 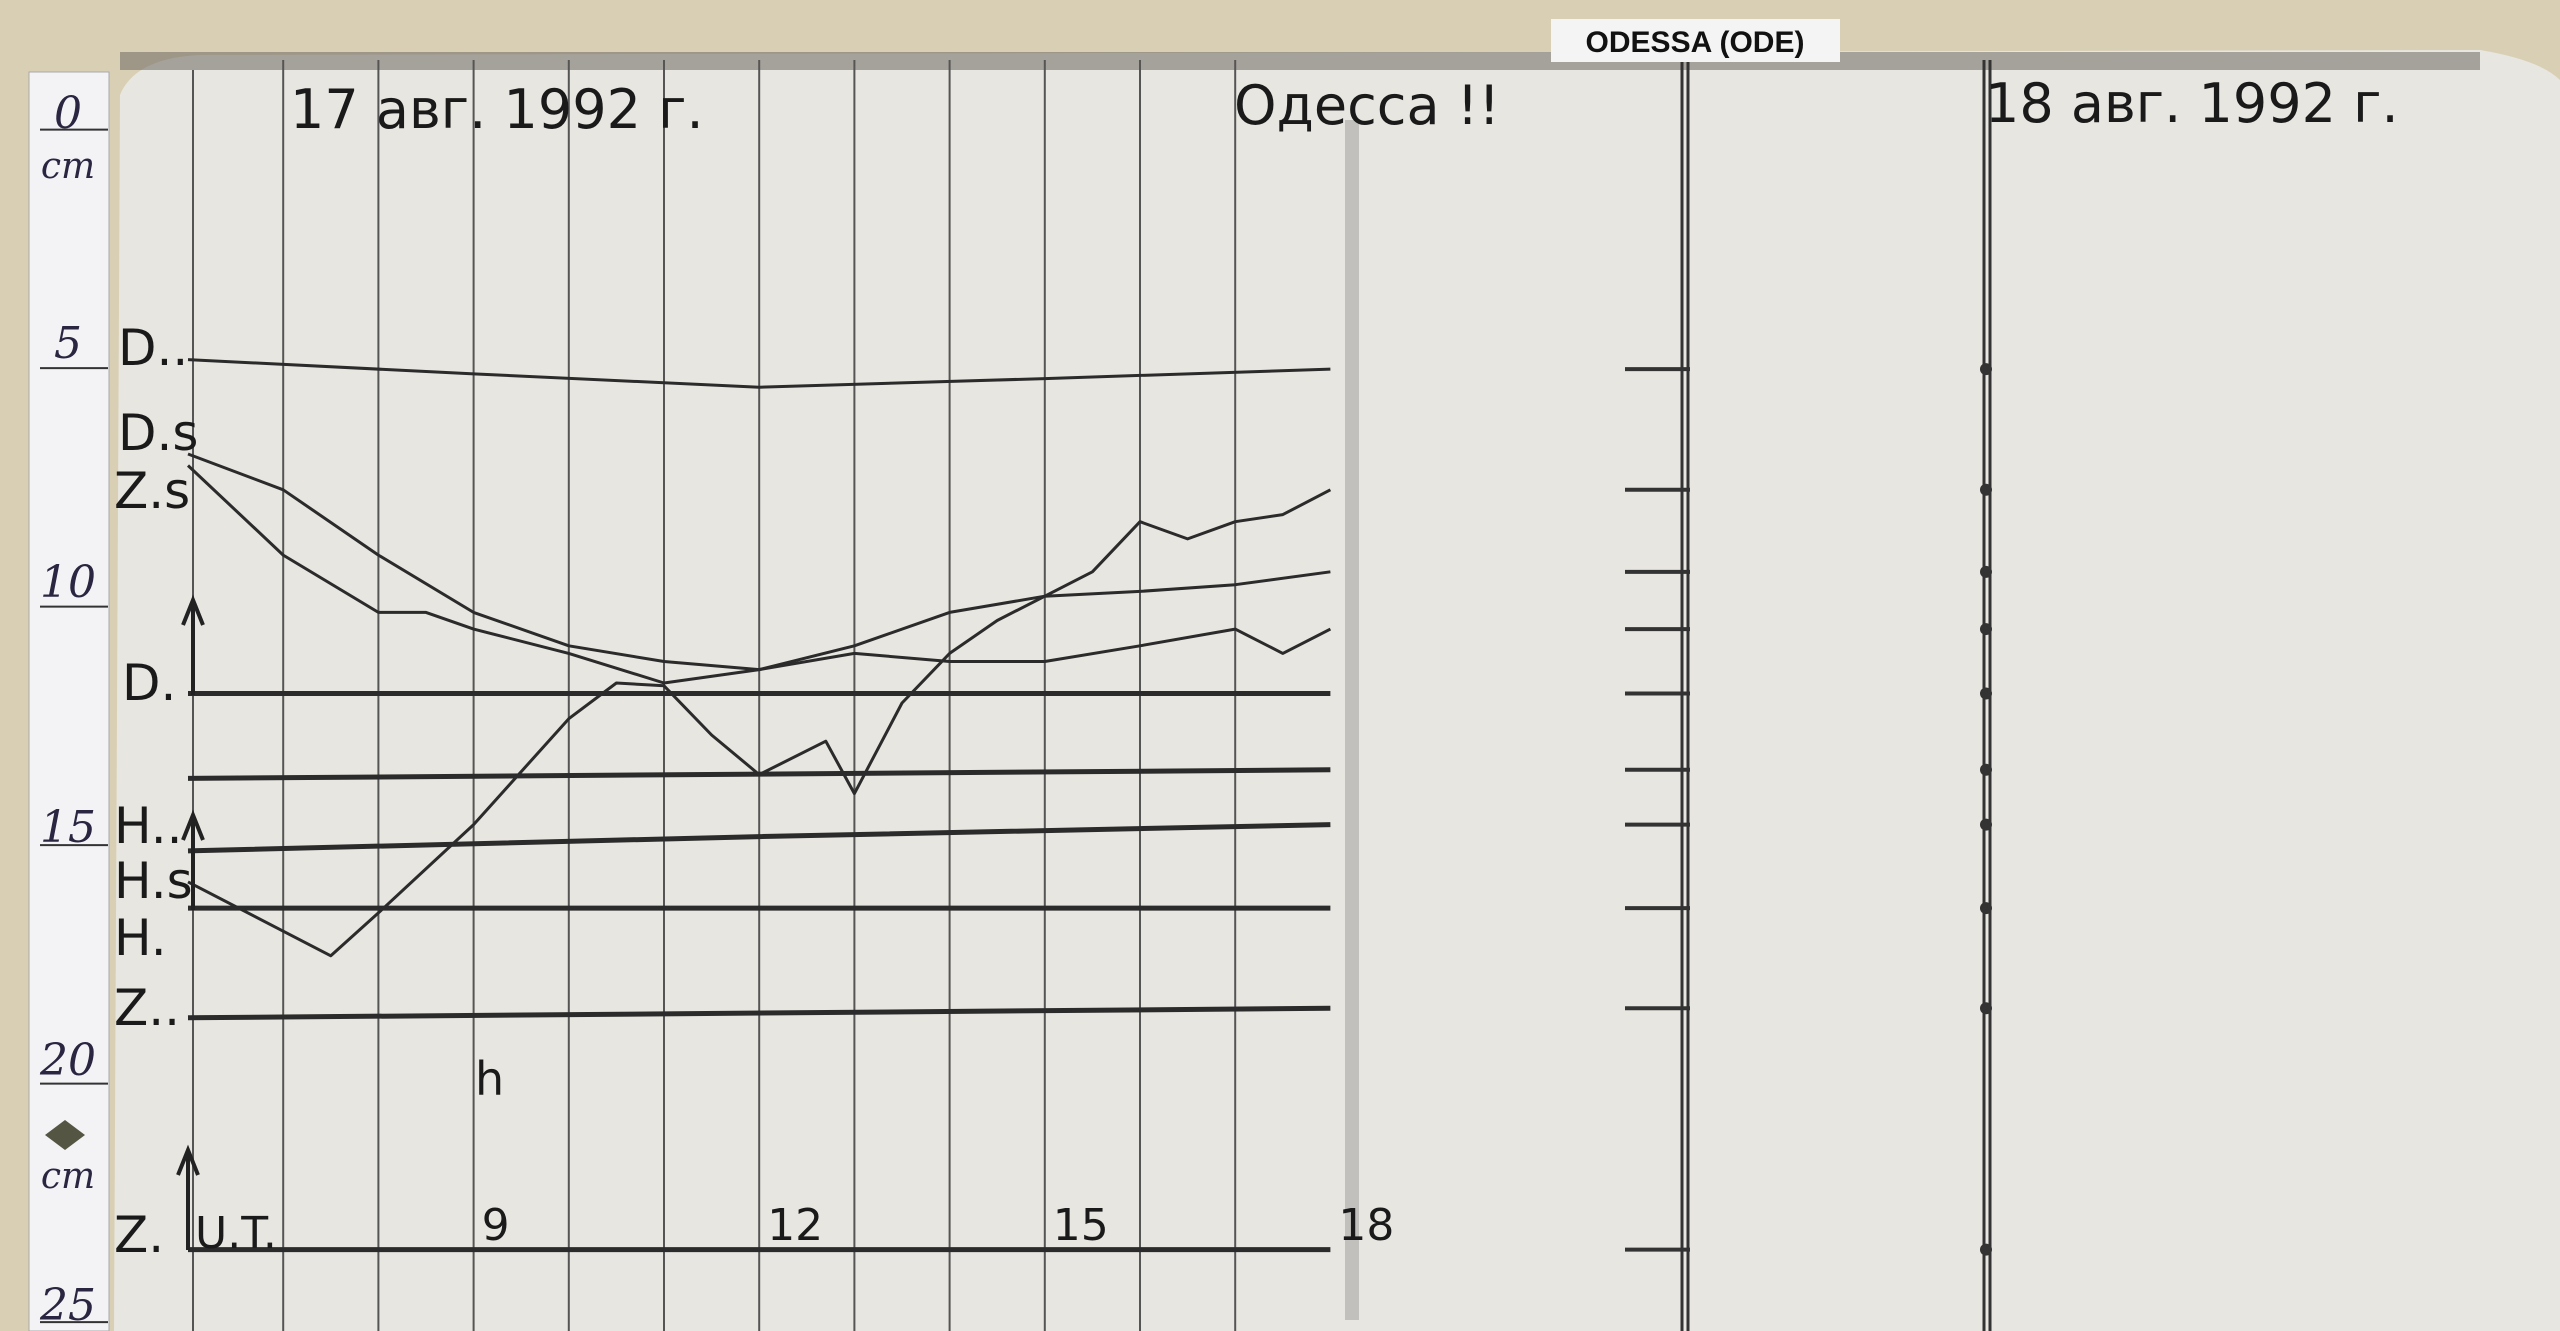 I want to click on hour-tick-15: 15, so click(x=1081, y=1225).